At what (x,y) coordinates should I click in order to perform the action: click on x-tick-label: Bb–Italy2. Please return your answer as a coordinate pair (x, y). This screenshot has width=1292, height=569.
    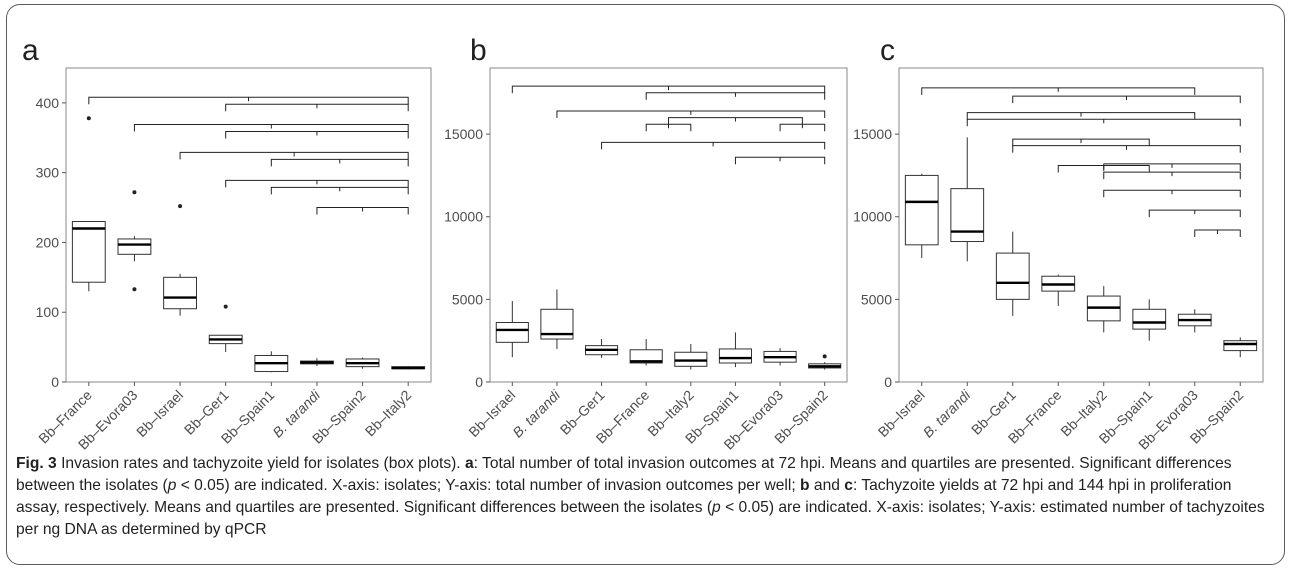
    Looking at the image, I should click on (388, 413).